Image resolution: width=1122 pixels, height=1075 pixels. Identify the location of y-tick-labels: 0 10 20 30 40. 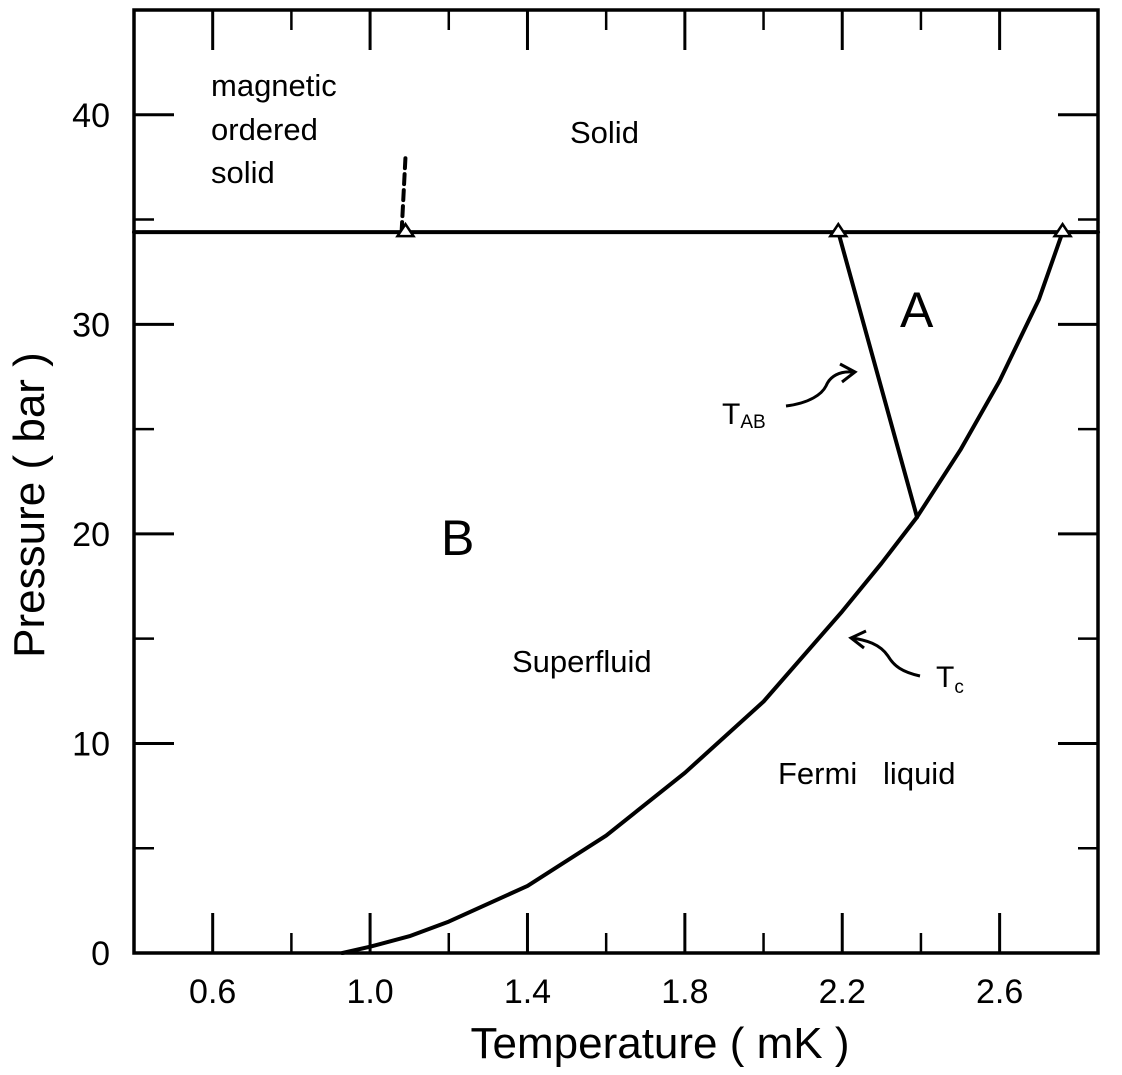
(91, 535).